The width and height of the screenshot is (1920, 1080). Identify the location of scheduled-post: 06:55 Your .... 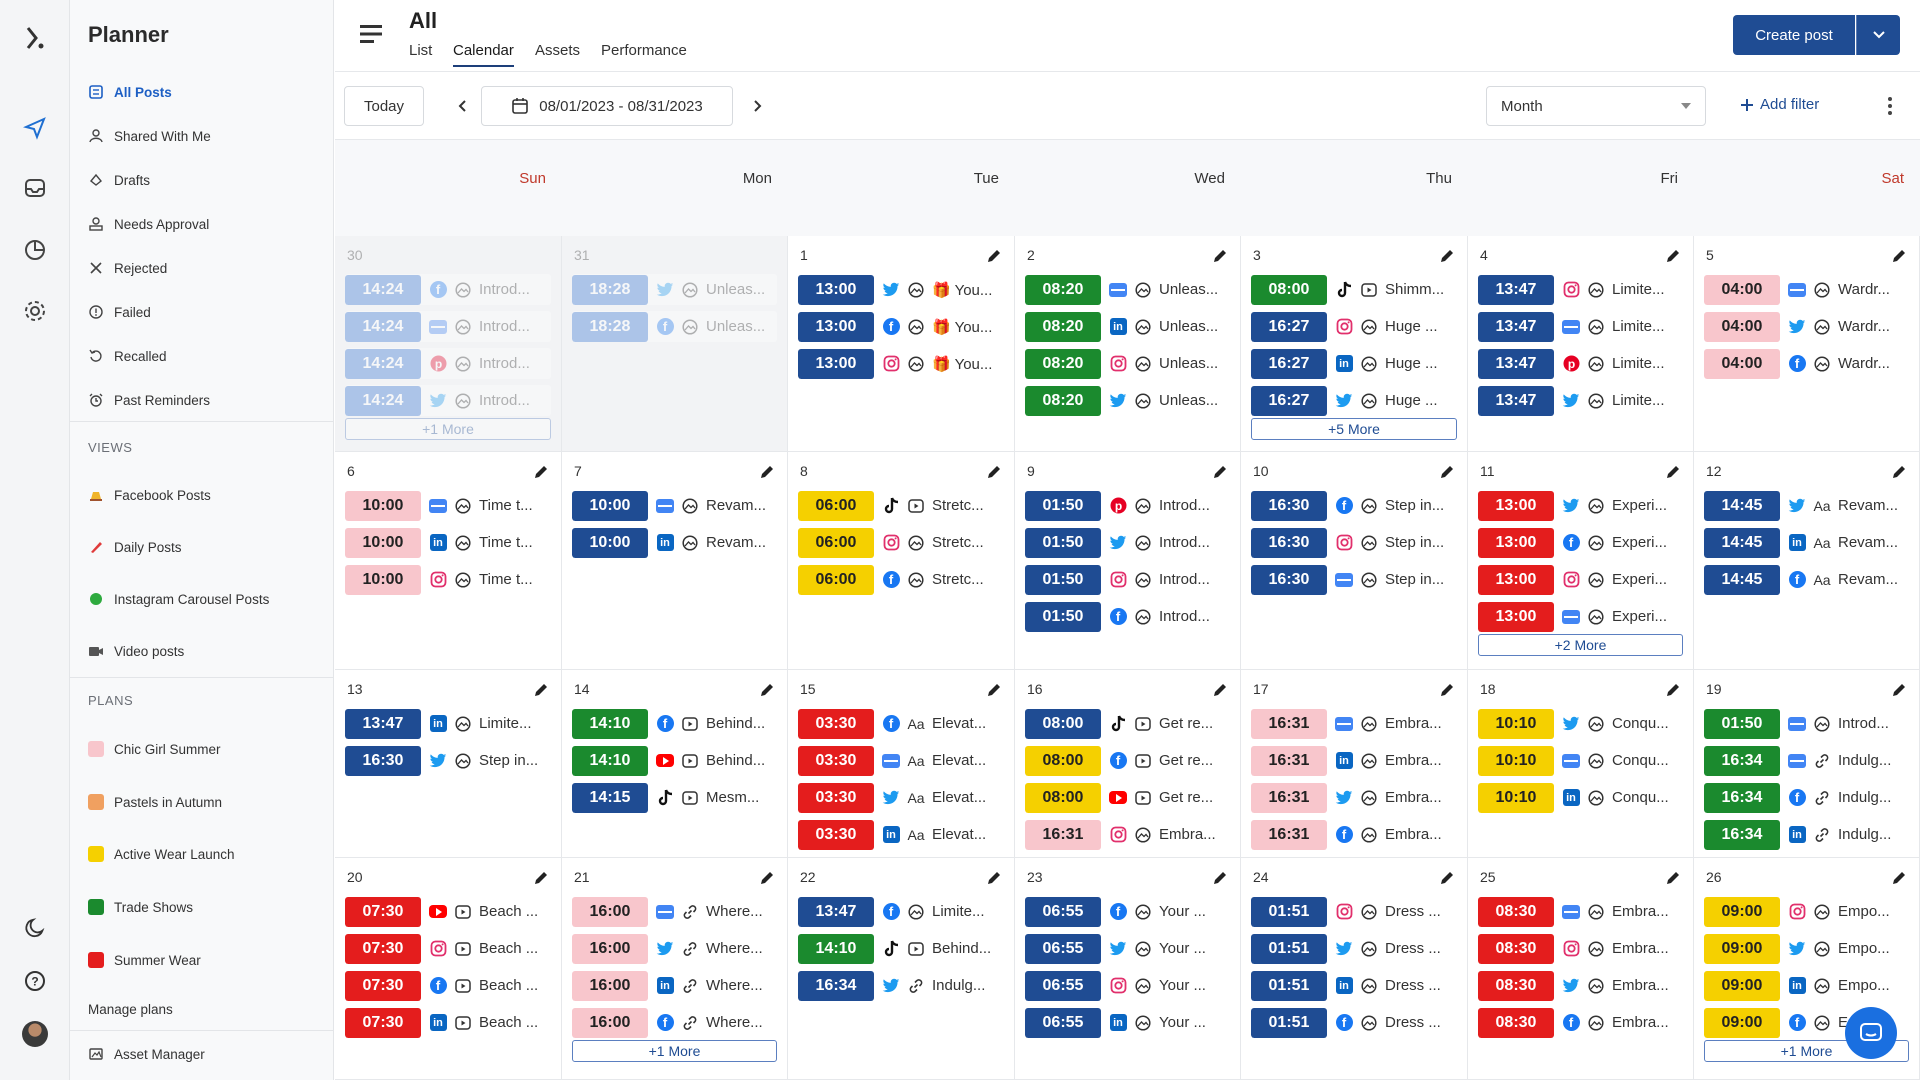
(1127, 948).